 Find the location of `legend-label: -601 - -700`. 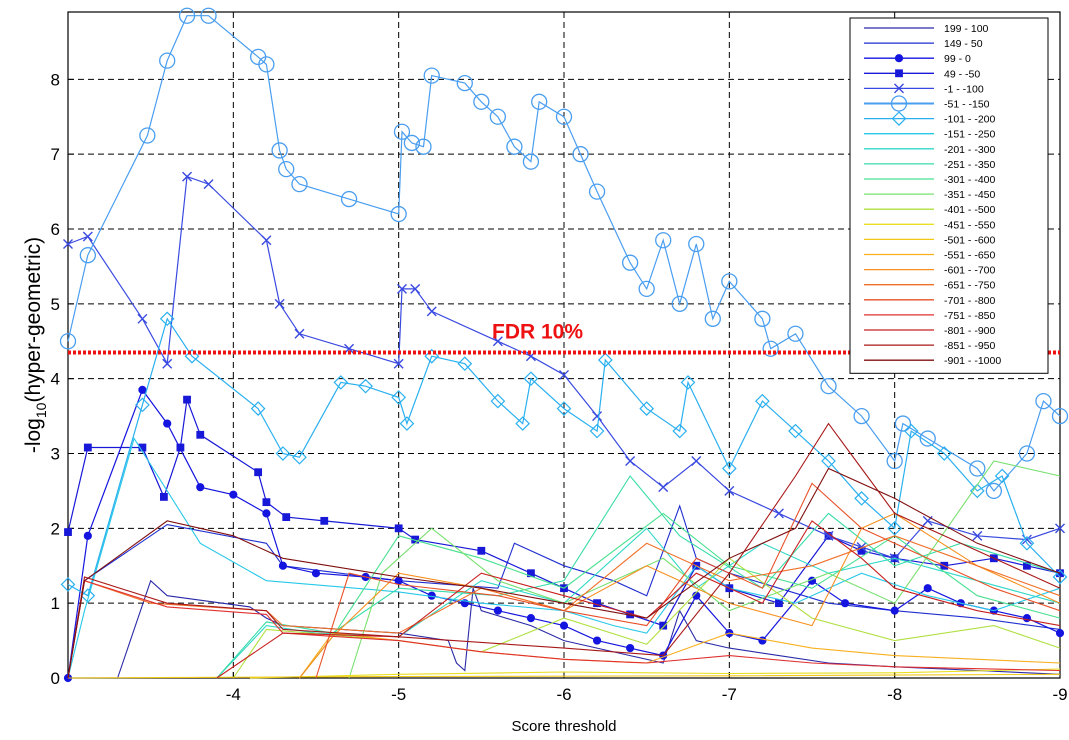

legend-label: -601 - -700 is located at coordinates (970, 271).